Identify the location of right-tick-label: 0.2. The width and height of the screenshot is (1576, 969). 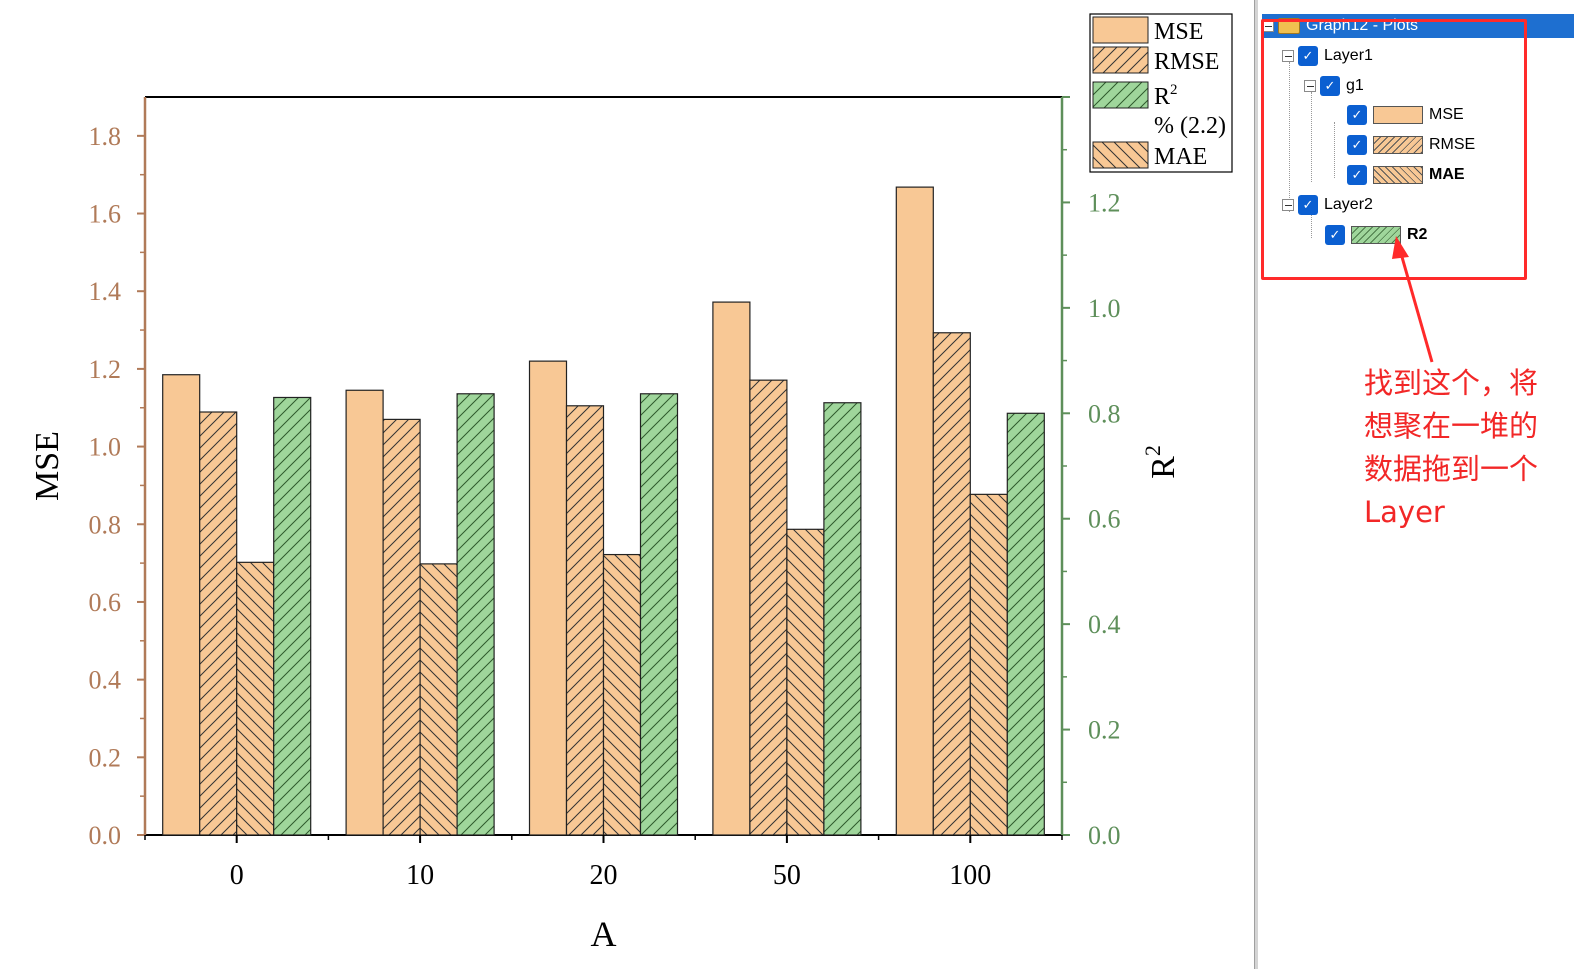
(1104, 730).